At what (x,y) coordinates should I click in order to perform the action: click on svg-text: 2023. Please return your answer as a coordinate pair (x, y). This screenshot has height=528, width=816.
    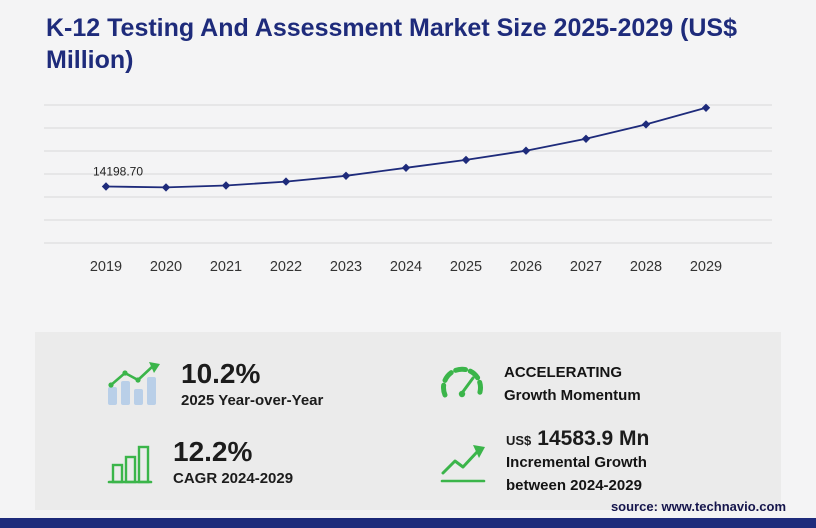
    Looking at the image, I should click on (346, 267).